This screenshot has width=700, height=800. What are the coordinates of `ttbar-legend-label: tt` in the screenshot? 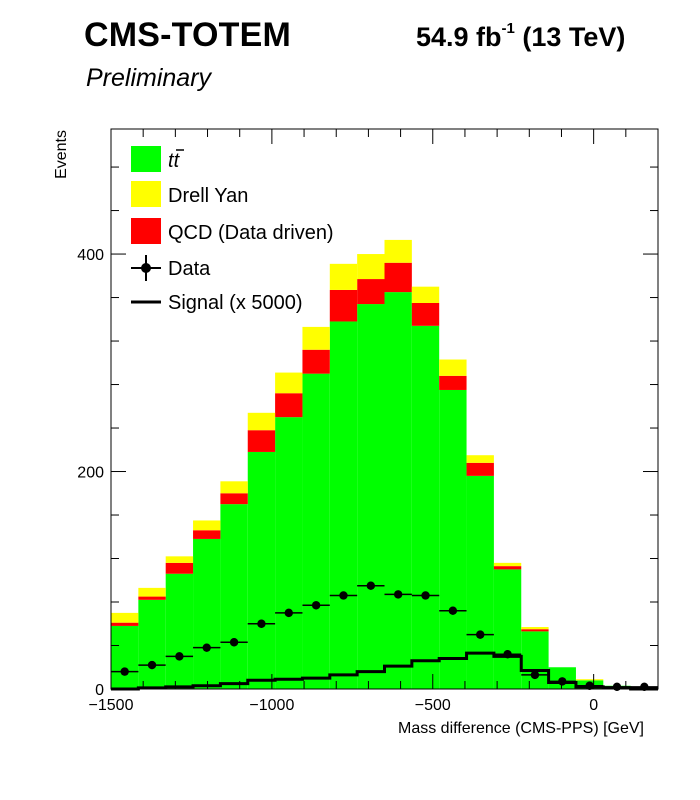 It's located at (174, 161).